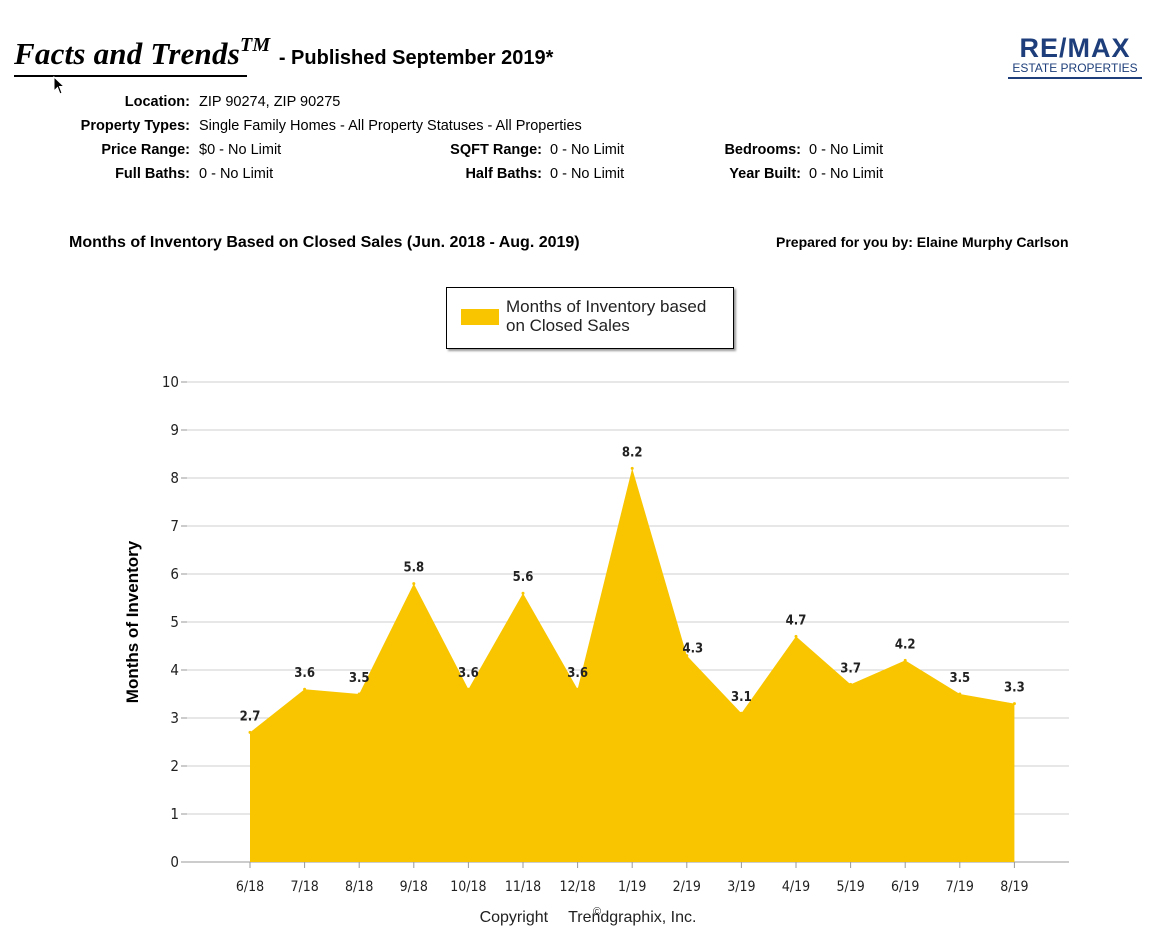 The width and height of the screenshot is (1176, 951). I want to click on price-range-value: $0 - No Limit, so click(240, 150).